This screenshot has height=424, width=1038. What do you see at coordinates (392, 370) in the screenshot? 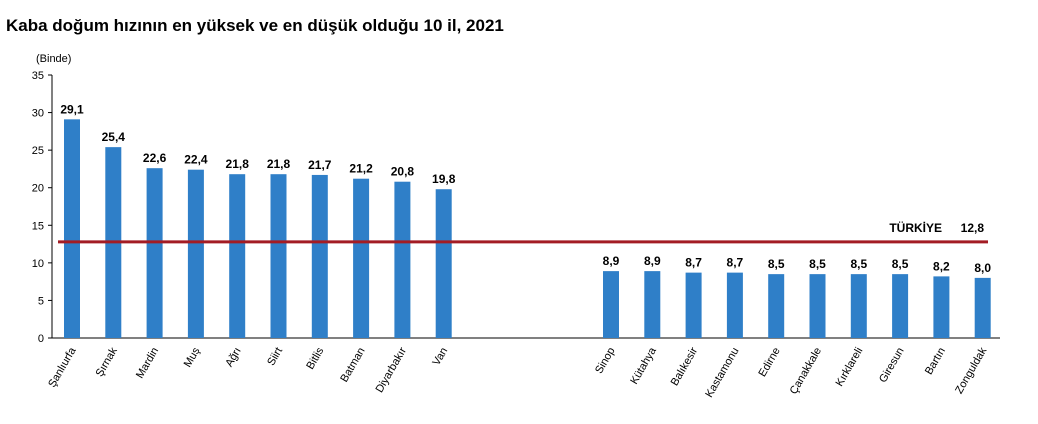
I see `category-label: Diyarbakır` at bounding box center [392, 370].